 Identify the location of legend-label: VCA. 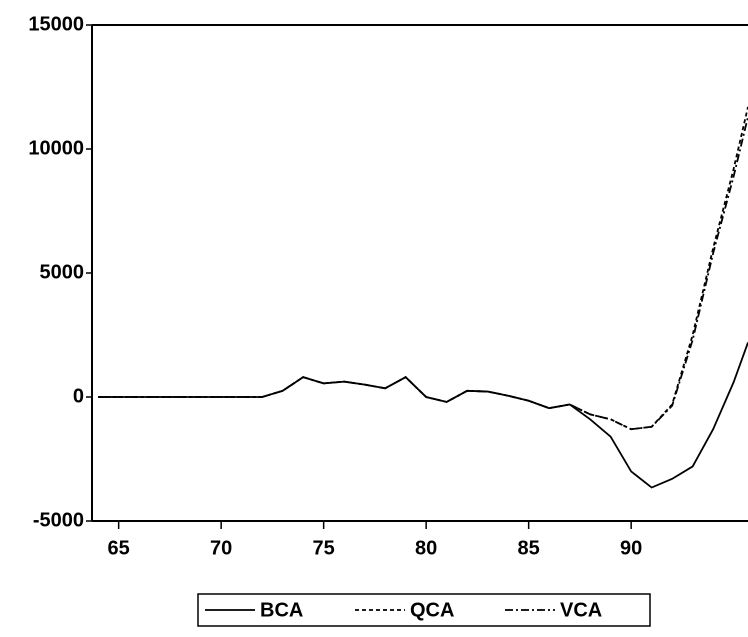
(581, 610).